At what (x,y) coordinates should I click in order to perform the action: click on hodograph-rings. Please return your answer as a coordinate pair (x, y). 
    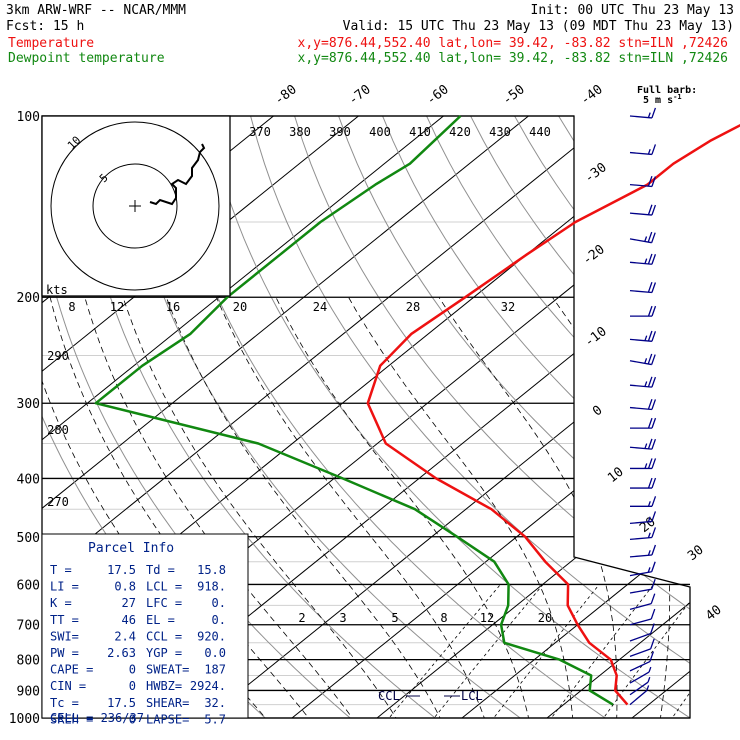
    Looking at the image, I should click on (135, 206).